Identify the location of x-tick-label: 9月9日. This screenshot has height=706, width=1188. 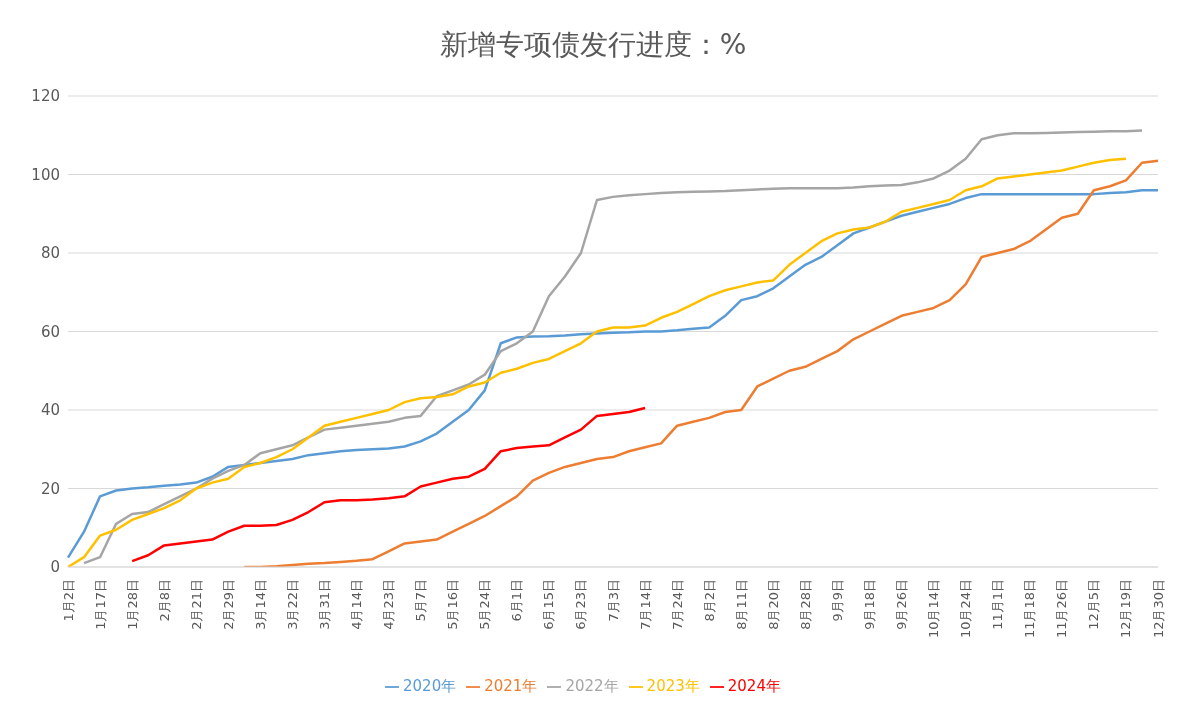
(837, 600).